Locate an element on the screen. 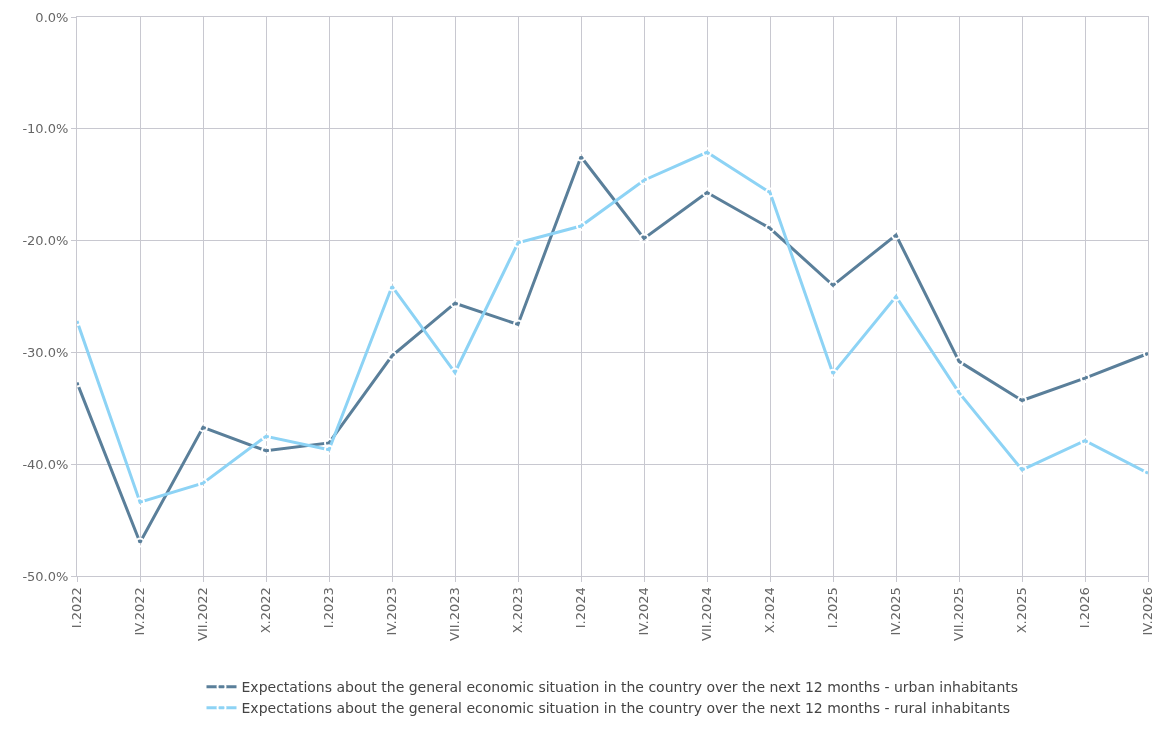  y-tick-label: -10.0% is located at coordinates (45, 129).